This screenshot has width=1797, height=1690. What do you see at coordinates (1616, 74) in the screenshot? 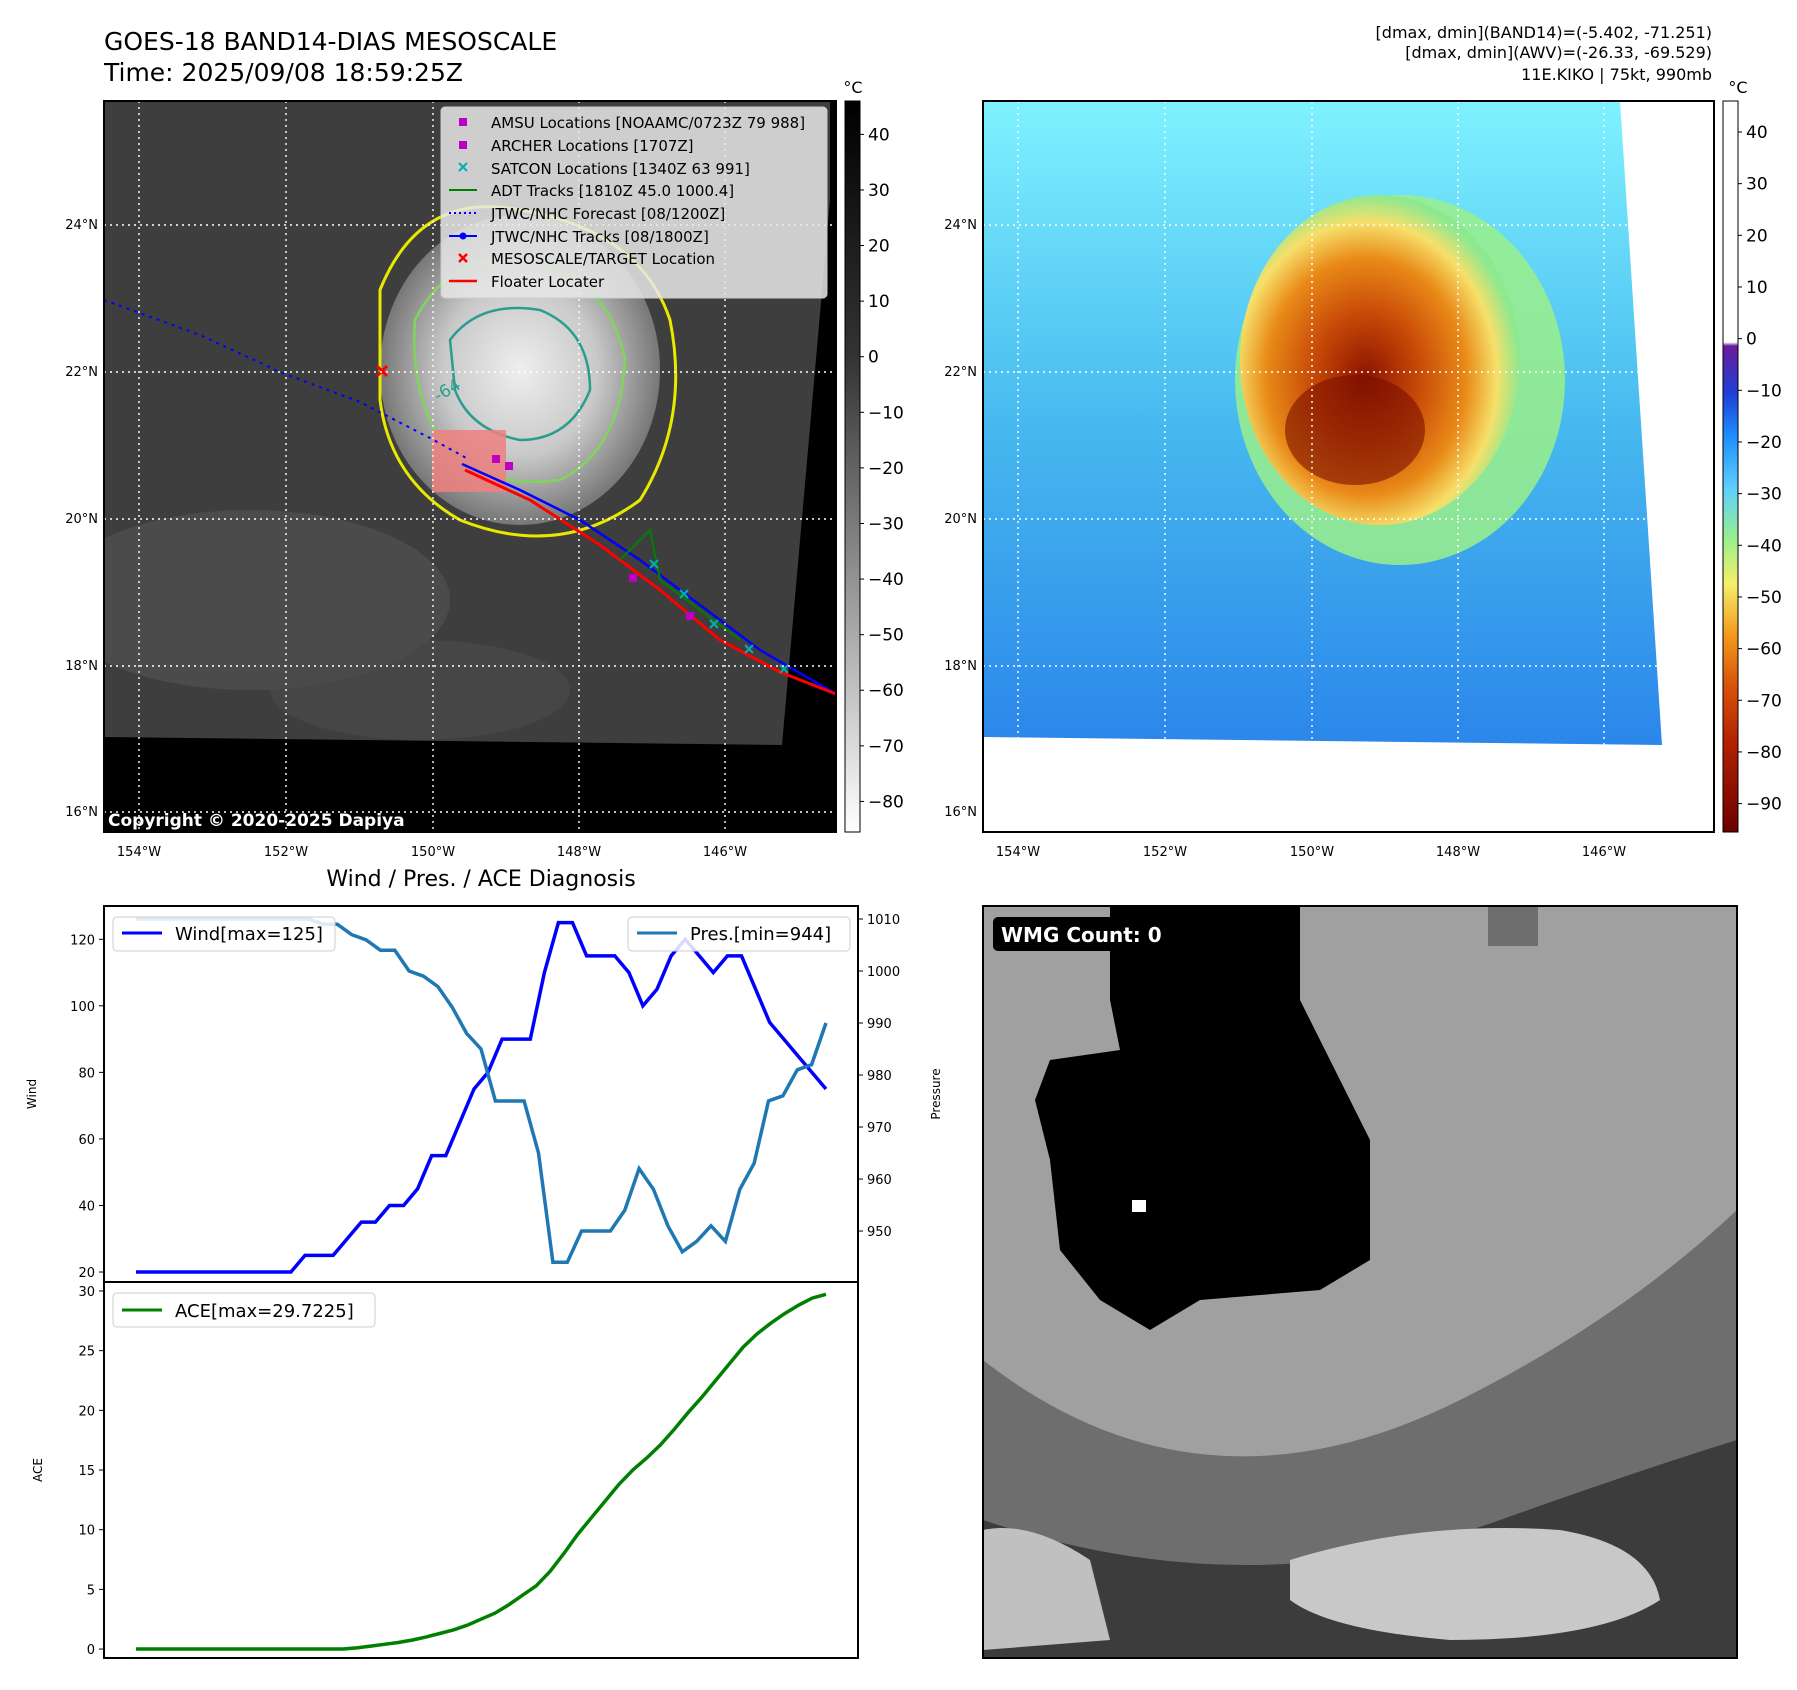
I see `info-line-3: 11E.KIKO | 75kt, 990mb` at bounding box center [1616, 74].